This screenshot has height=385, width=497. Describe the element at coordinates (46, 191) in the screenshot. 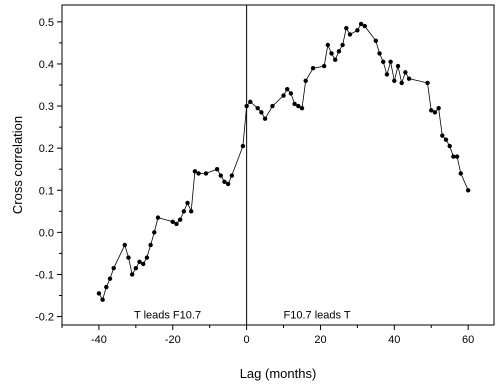

I see `y-tick-label: 0.1` at that location.